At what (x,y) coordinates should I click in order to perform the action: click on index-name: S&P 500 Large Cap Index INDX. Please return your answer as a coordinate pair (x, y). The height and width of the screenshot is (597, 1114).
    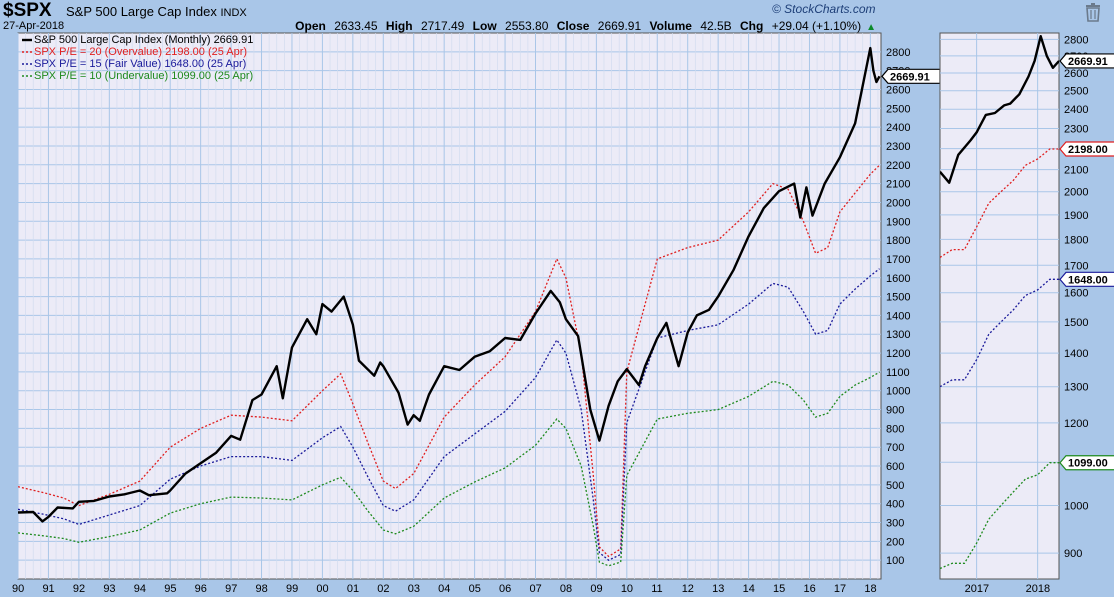
    Looking at the image, I should click on (156, 11).